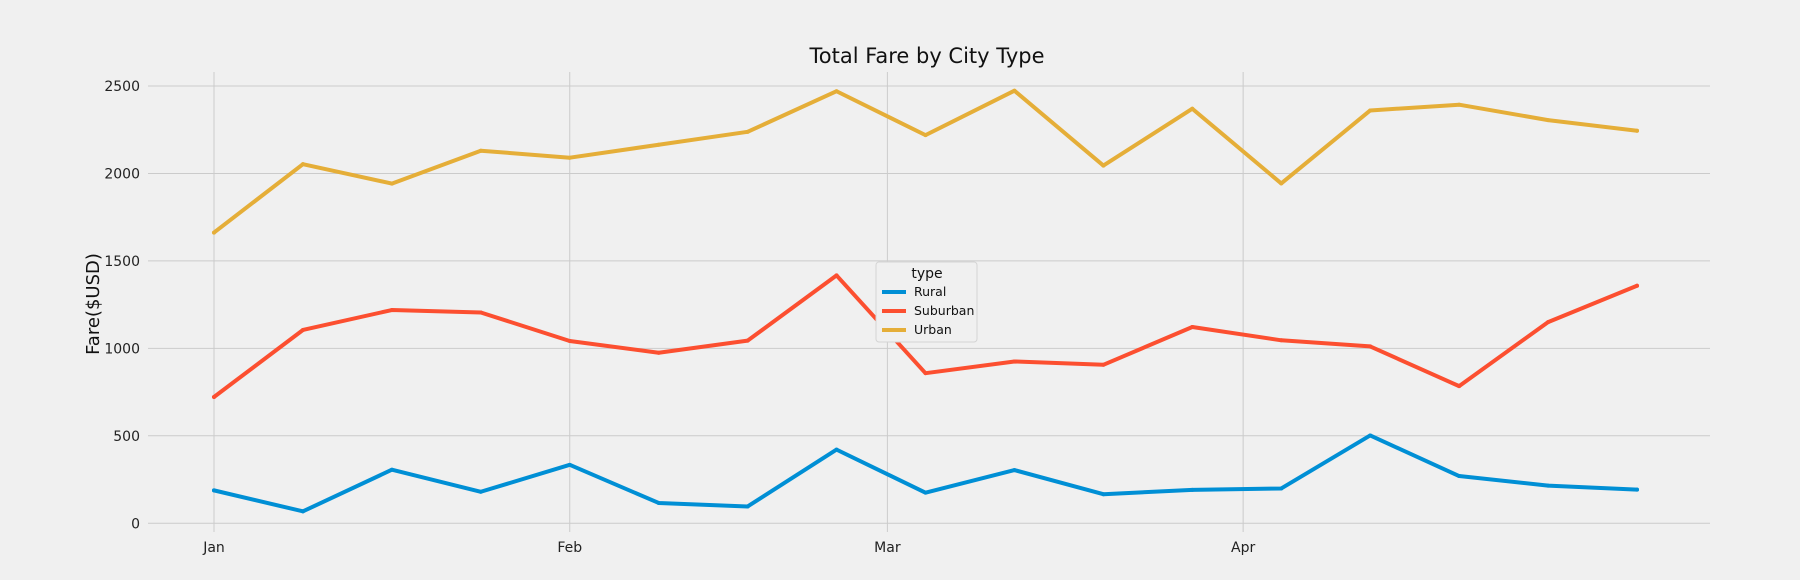  Describe the element at coordinates (1243, 548) in the screenshot. I see `x-tick-label: Apr` at that location.